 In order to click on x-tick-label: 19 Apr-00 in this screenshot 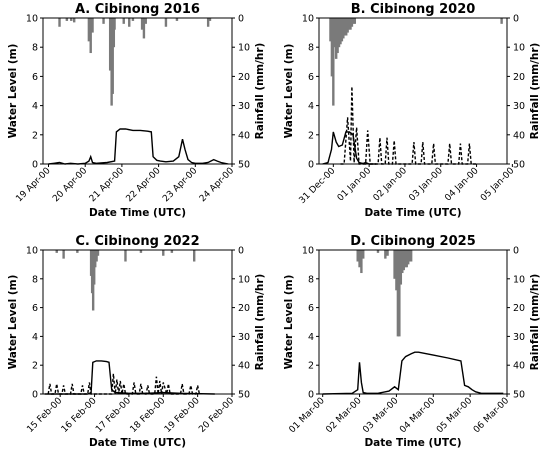, I will do `click(33, 185)`.